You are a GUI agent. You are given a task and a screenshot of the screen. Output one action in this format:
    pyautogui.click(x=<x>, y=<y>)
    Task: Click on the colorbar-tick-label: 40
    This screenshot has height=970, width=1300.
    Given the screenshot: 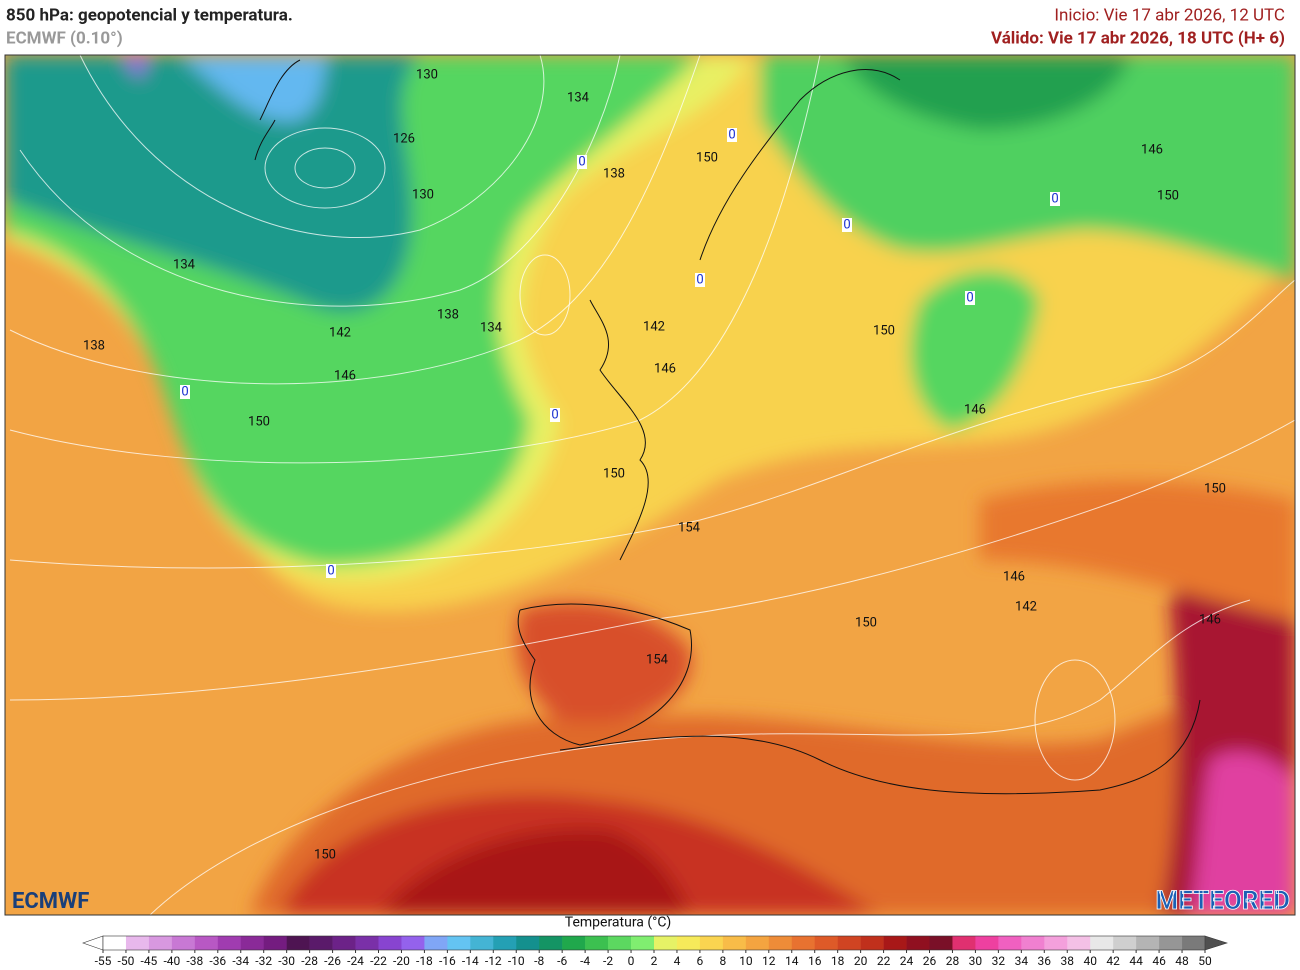 What is the action you would take?
    pyautogui.click(x=1090, y=961)
    